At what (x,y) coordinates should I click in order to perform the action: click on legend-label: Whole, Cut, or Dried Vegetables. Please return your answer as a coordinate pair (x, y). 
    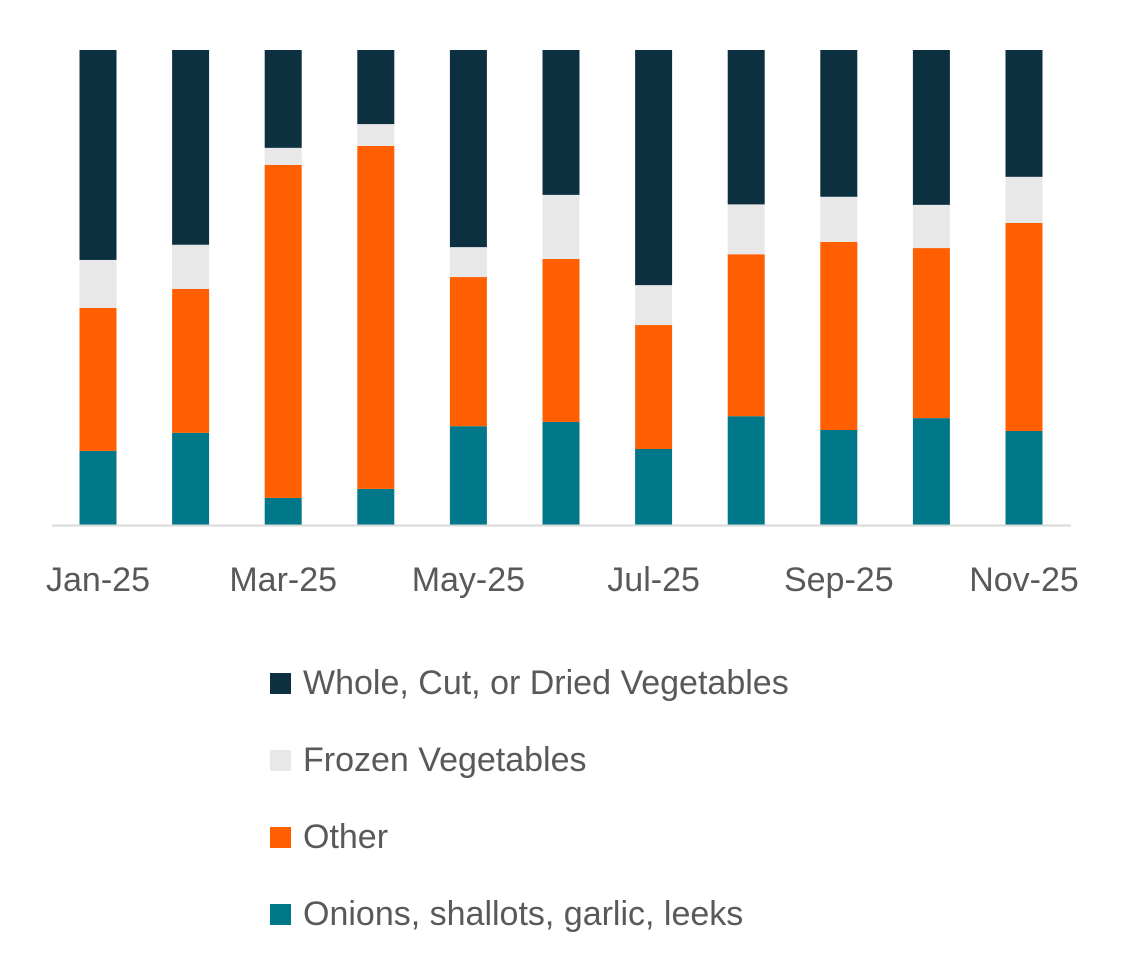
    Looking at the image, I should click on (546, 683).